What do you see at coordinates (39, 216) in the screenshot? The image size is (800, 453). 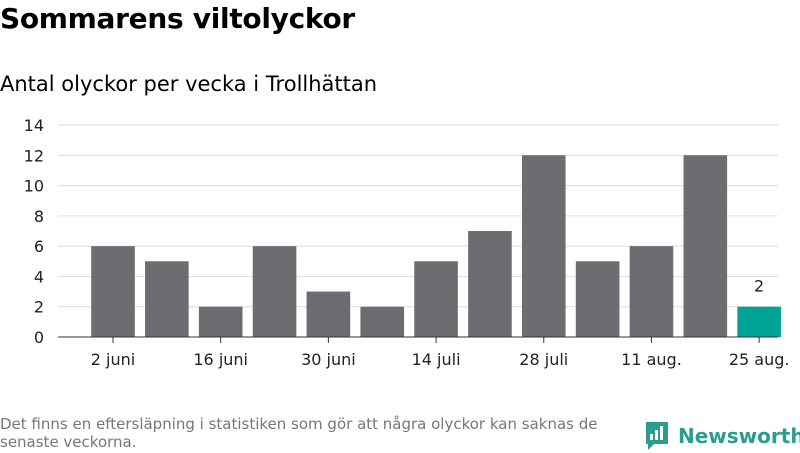 I see `y-tick-label: 8` at bounding box center [39, 216].